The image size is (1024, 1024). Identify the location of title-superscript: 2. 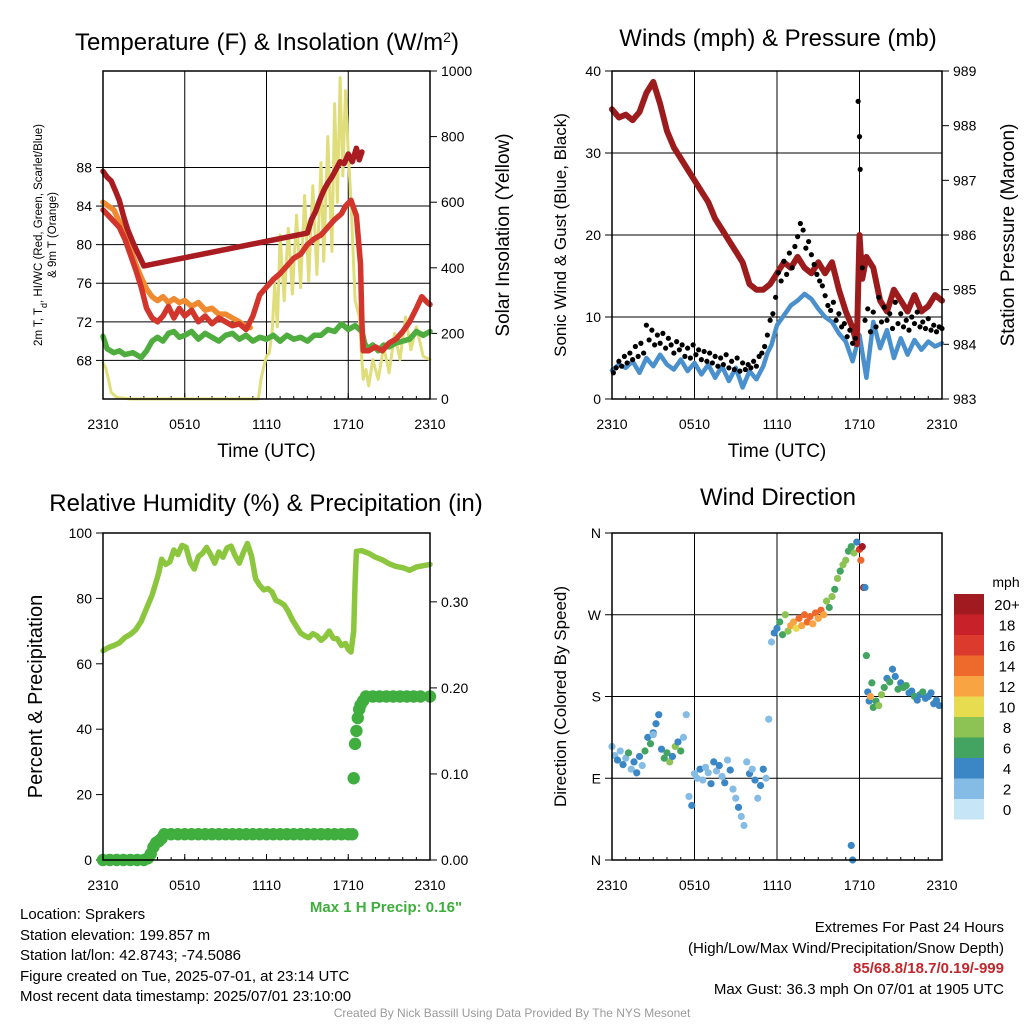
(447, 37).